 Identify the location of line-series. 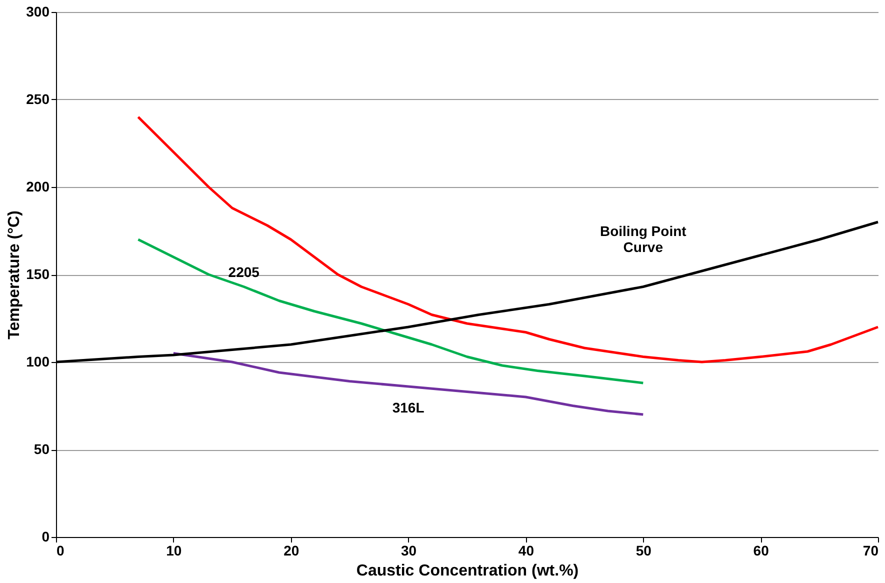
(408, 384).